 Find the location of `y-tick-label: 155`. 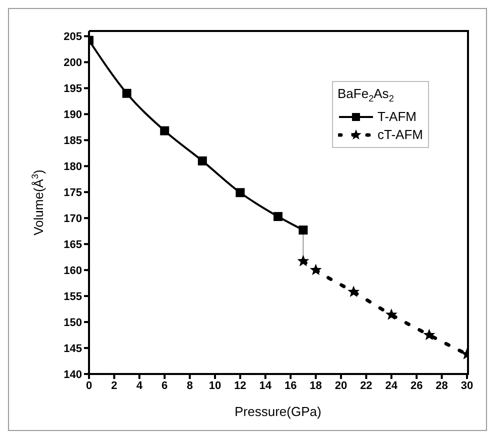

y-tick-label: 155 is located at coordinates (73, 296).